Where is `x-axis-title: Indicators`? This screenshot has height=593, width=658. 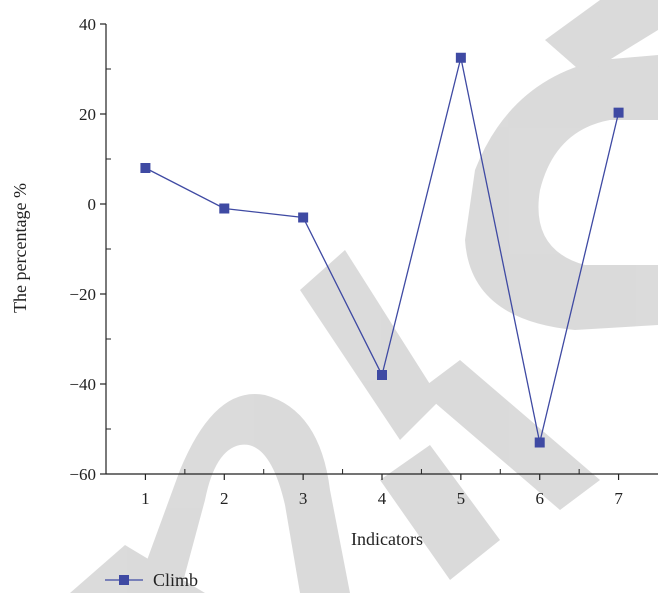 x-axis-title: Indicators is located at coordinates (387, 539).